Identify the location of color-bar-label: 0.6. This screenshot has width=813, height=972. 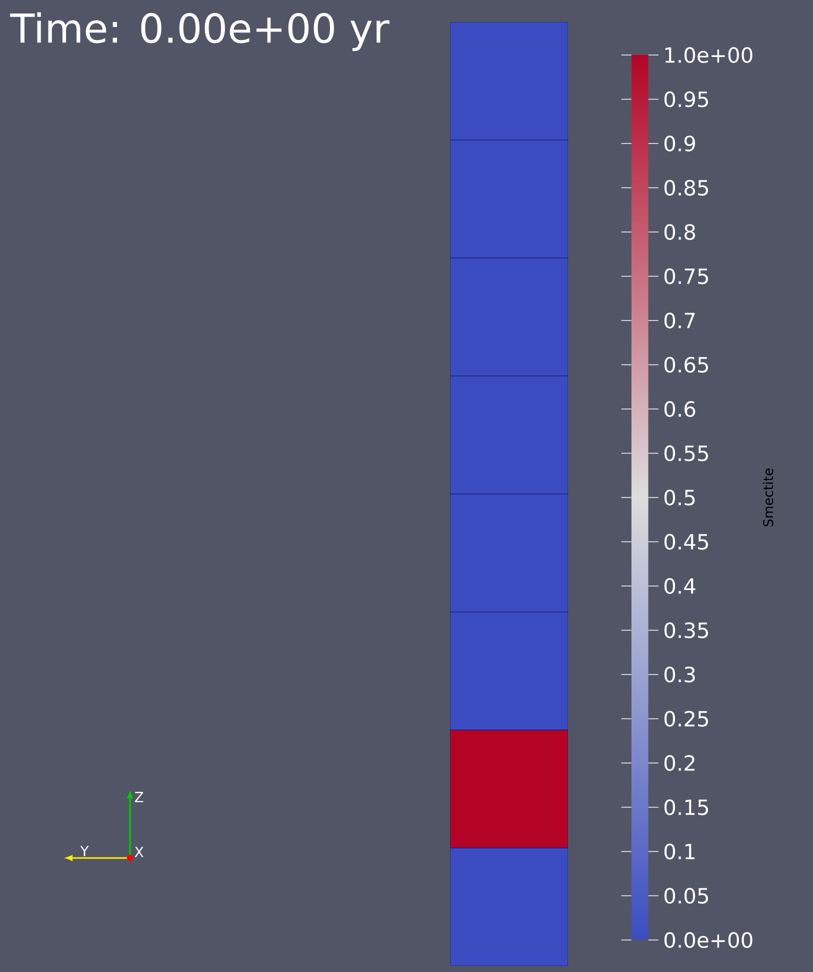
(680, 409).